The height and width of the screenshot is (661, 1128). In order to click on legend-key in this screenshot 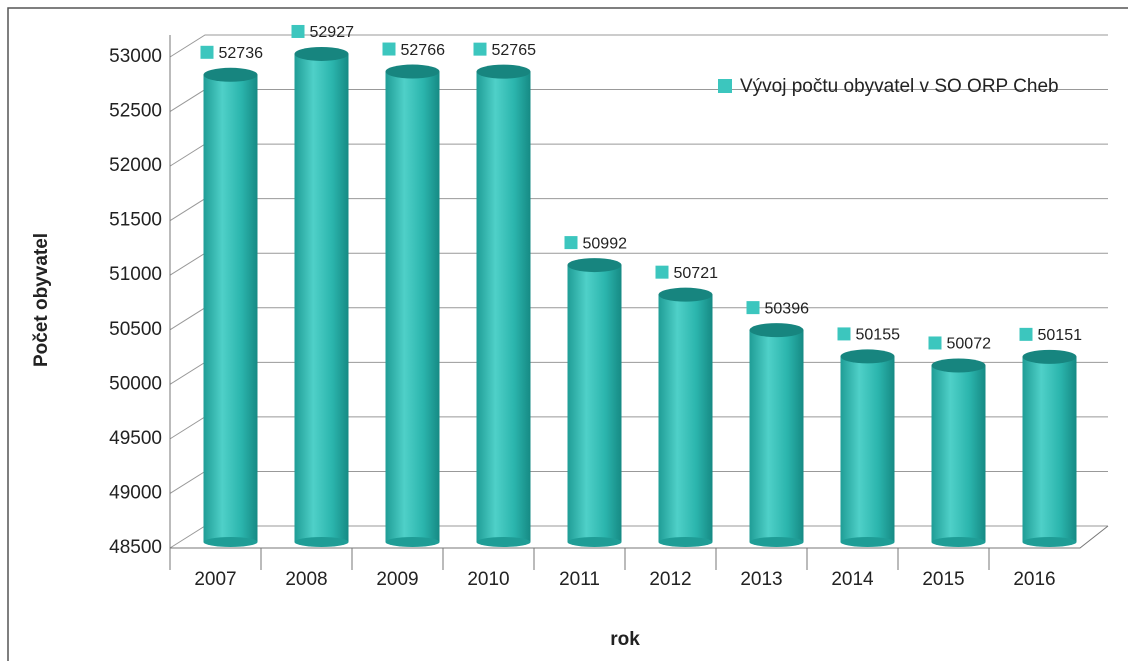, I will do `click(725, 86)`.